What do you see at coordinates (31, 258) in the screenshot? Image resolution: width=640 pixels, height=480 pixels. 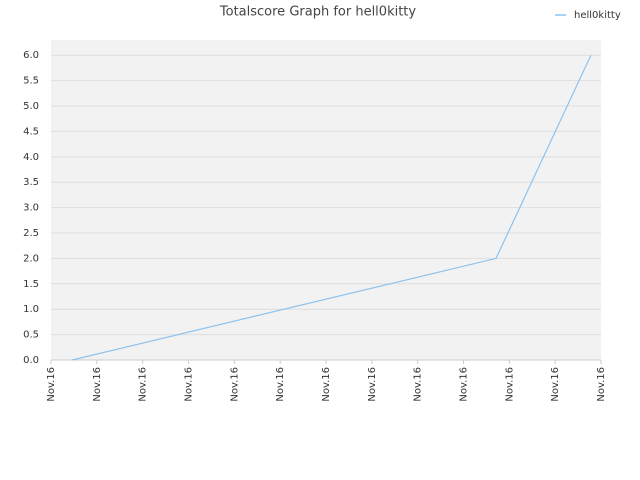 I see `y-tick-label: 2.0` at bounding box center [31, 258].